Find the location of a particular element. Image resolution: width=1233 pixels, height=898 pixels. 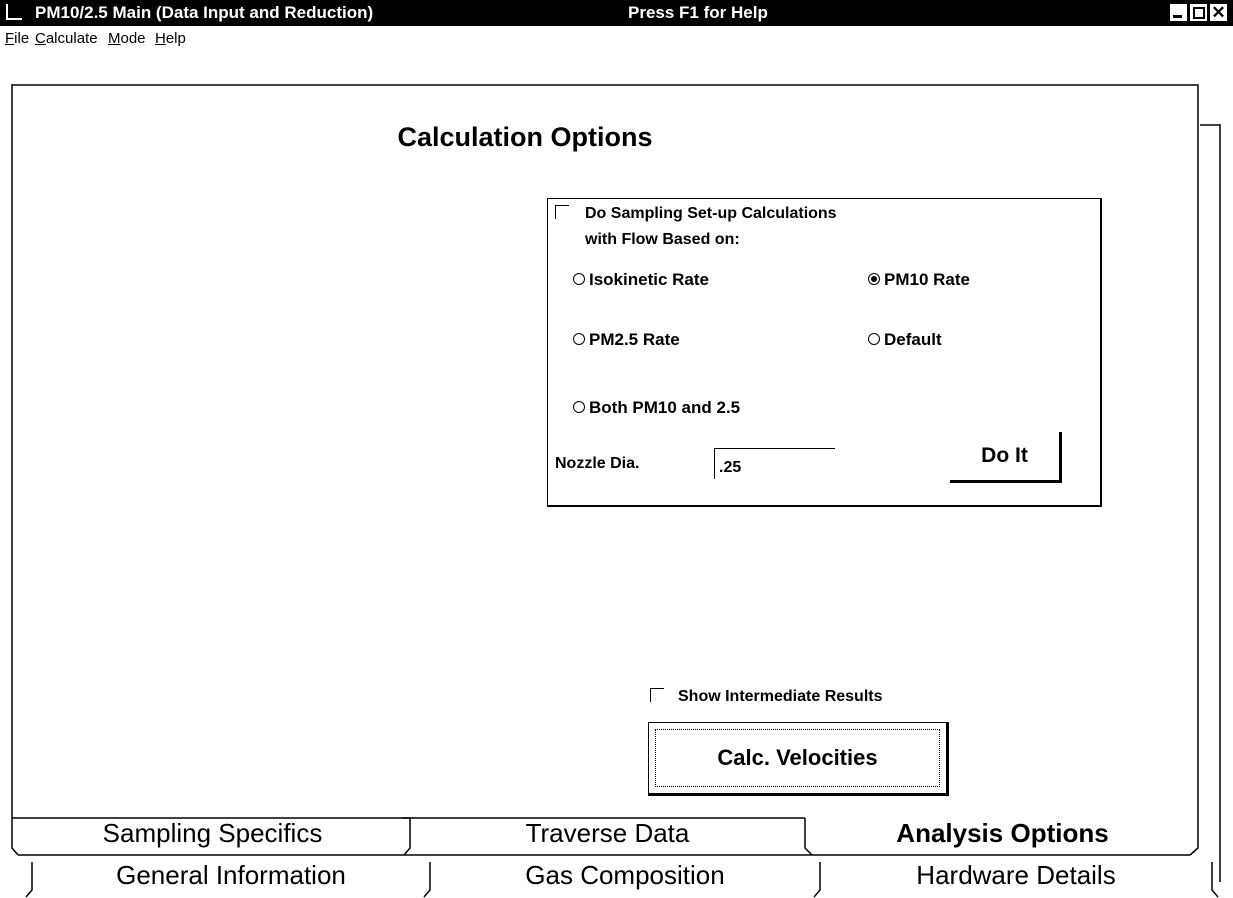

intermediate-label: Show Intermediate Results is located at coordinates (780, 696).